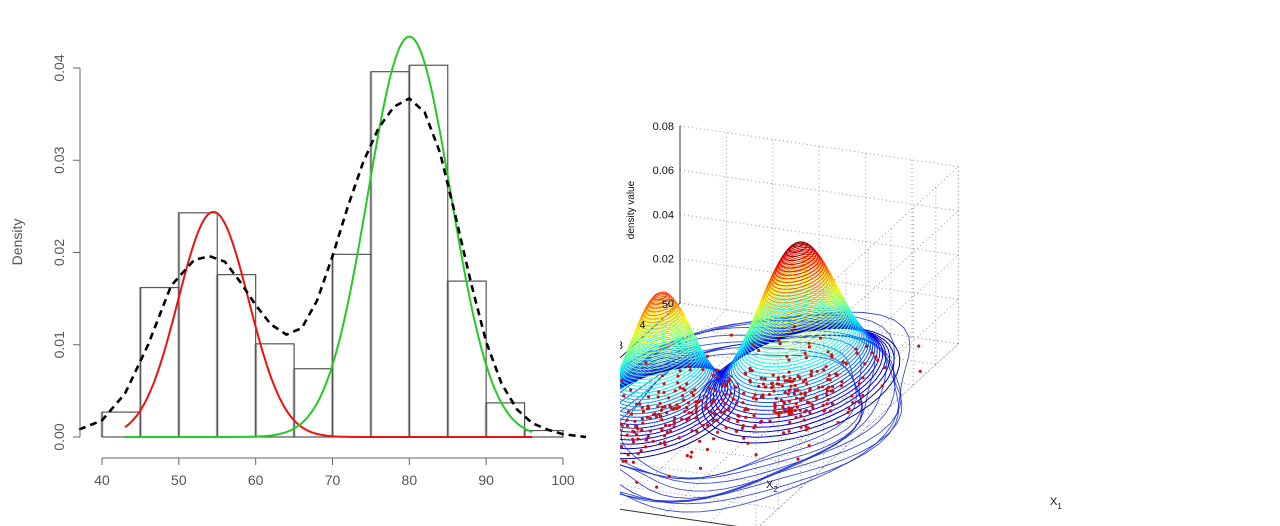  I want to click on x-tick-label: 50, so click(179, 480).